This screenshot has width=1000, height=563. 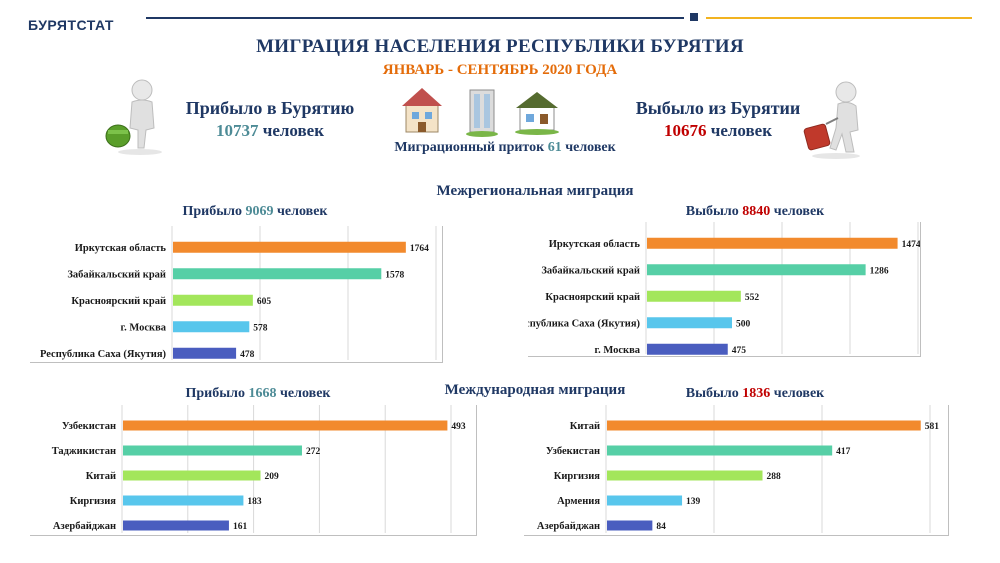 I want to click on value-label: 475, so click(x=739, y=351).